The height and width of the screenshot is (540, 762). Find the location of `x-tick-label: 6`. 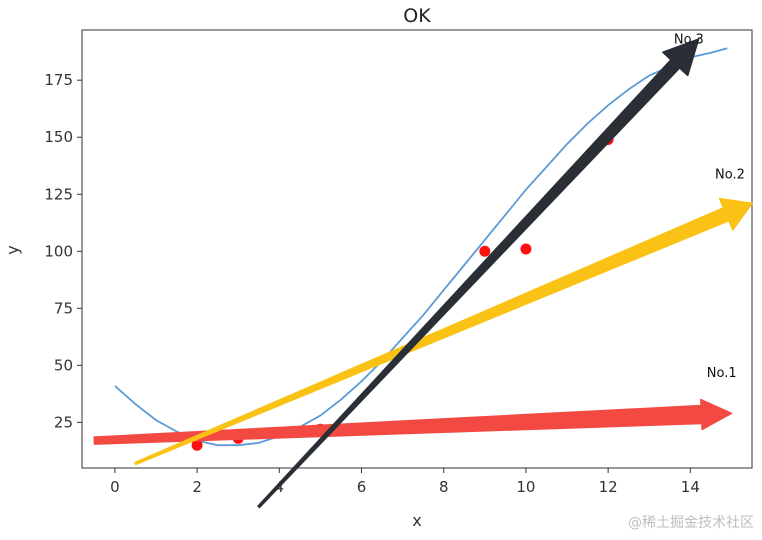

x-tick-label: 6 is located at coordinates (362, 487).